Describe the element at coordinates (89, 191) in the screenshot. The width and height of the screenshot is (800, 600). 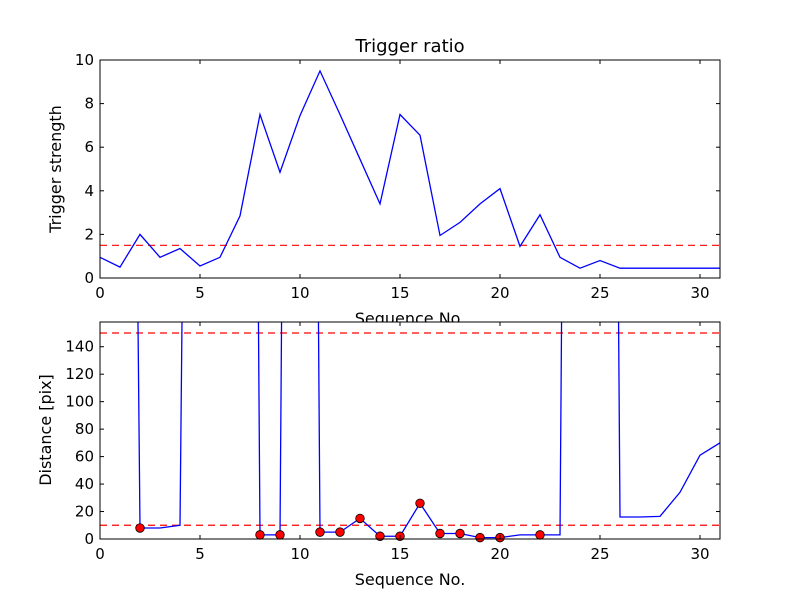
I see `y-tick-label: 4` at that location.